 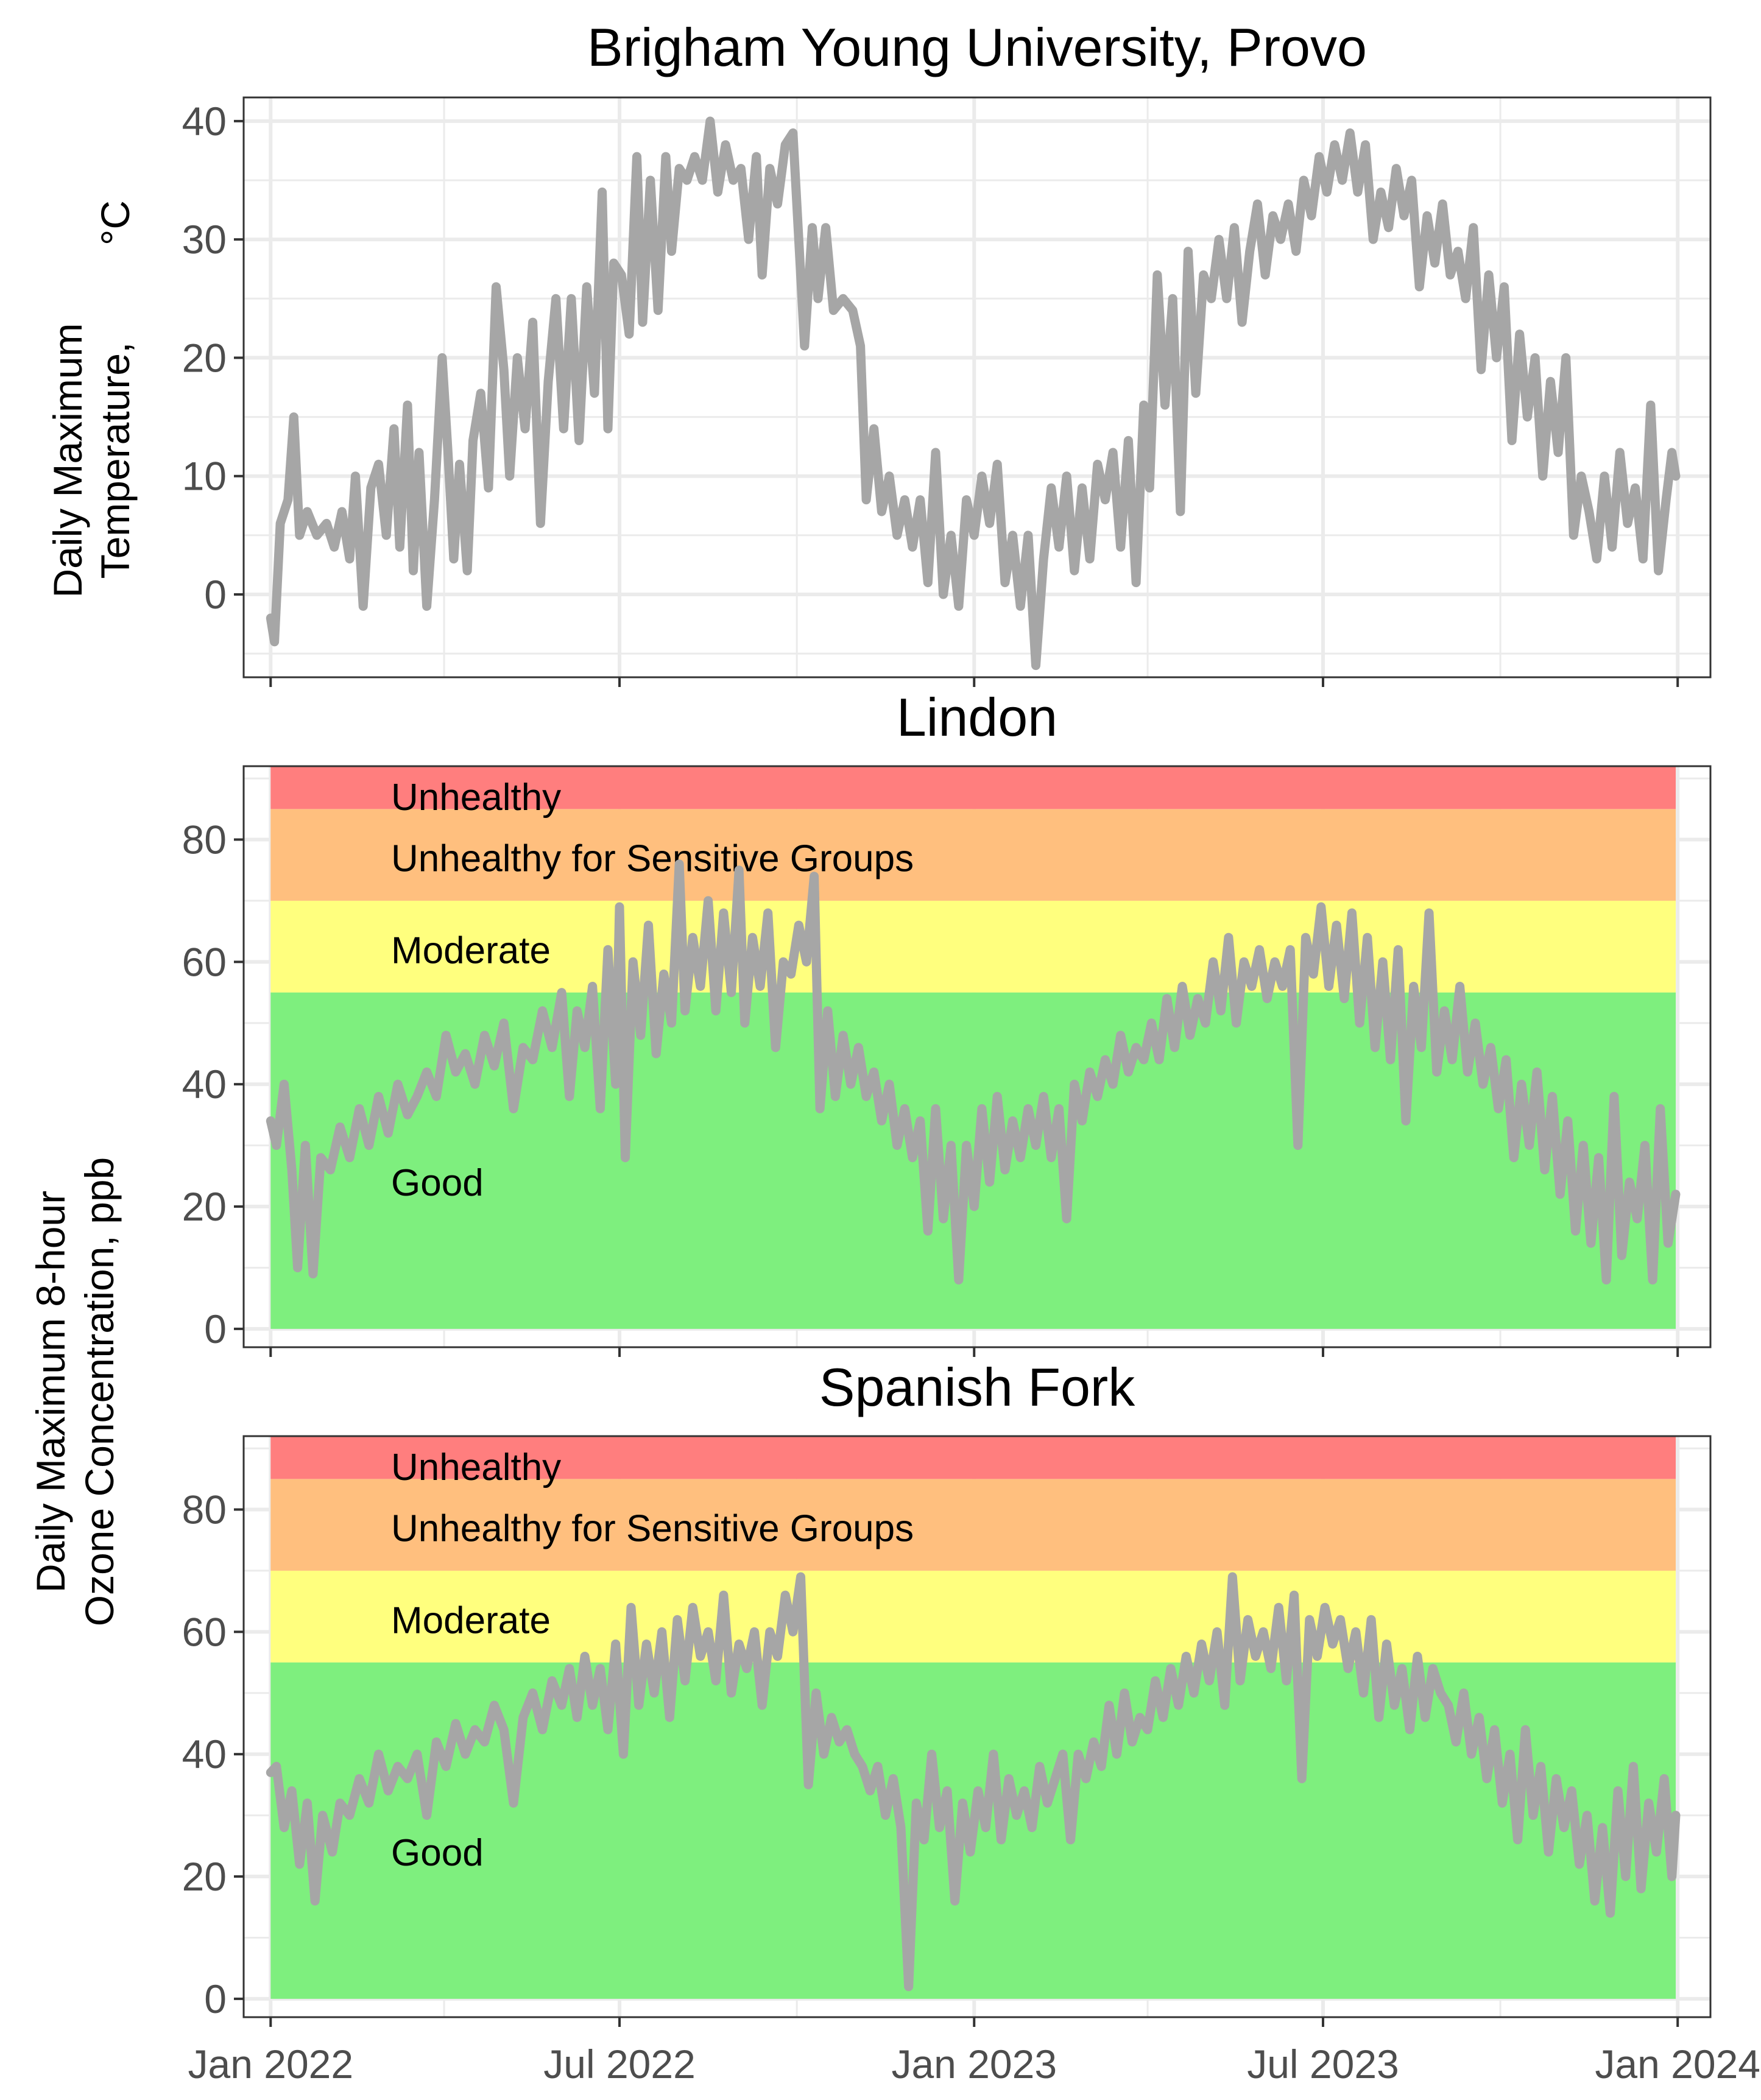 What do you see at coordinates (1323, 2064) in the screenshot?
I see `x-tick-label: Jul 2023` at bounding box center [1323, 2064].